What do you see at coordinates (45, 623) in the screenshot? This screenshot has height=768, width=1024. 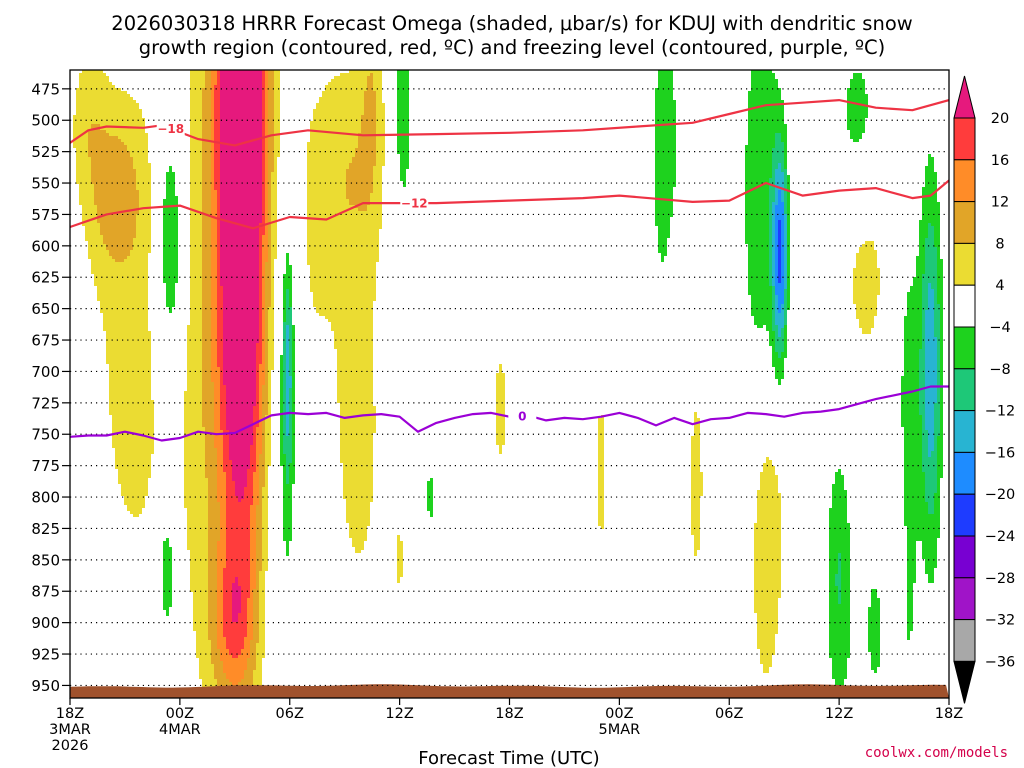 I see `y-tick-label: 900` at bounding box center [45, 623].